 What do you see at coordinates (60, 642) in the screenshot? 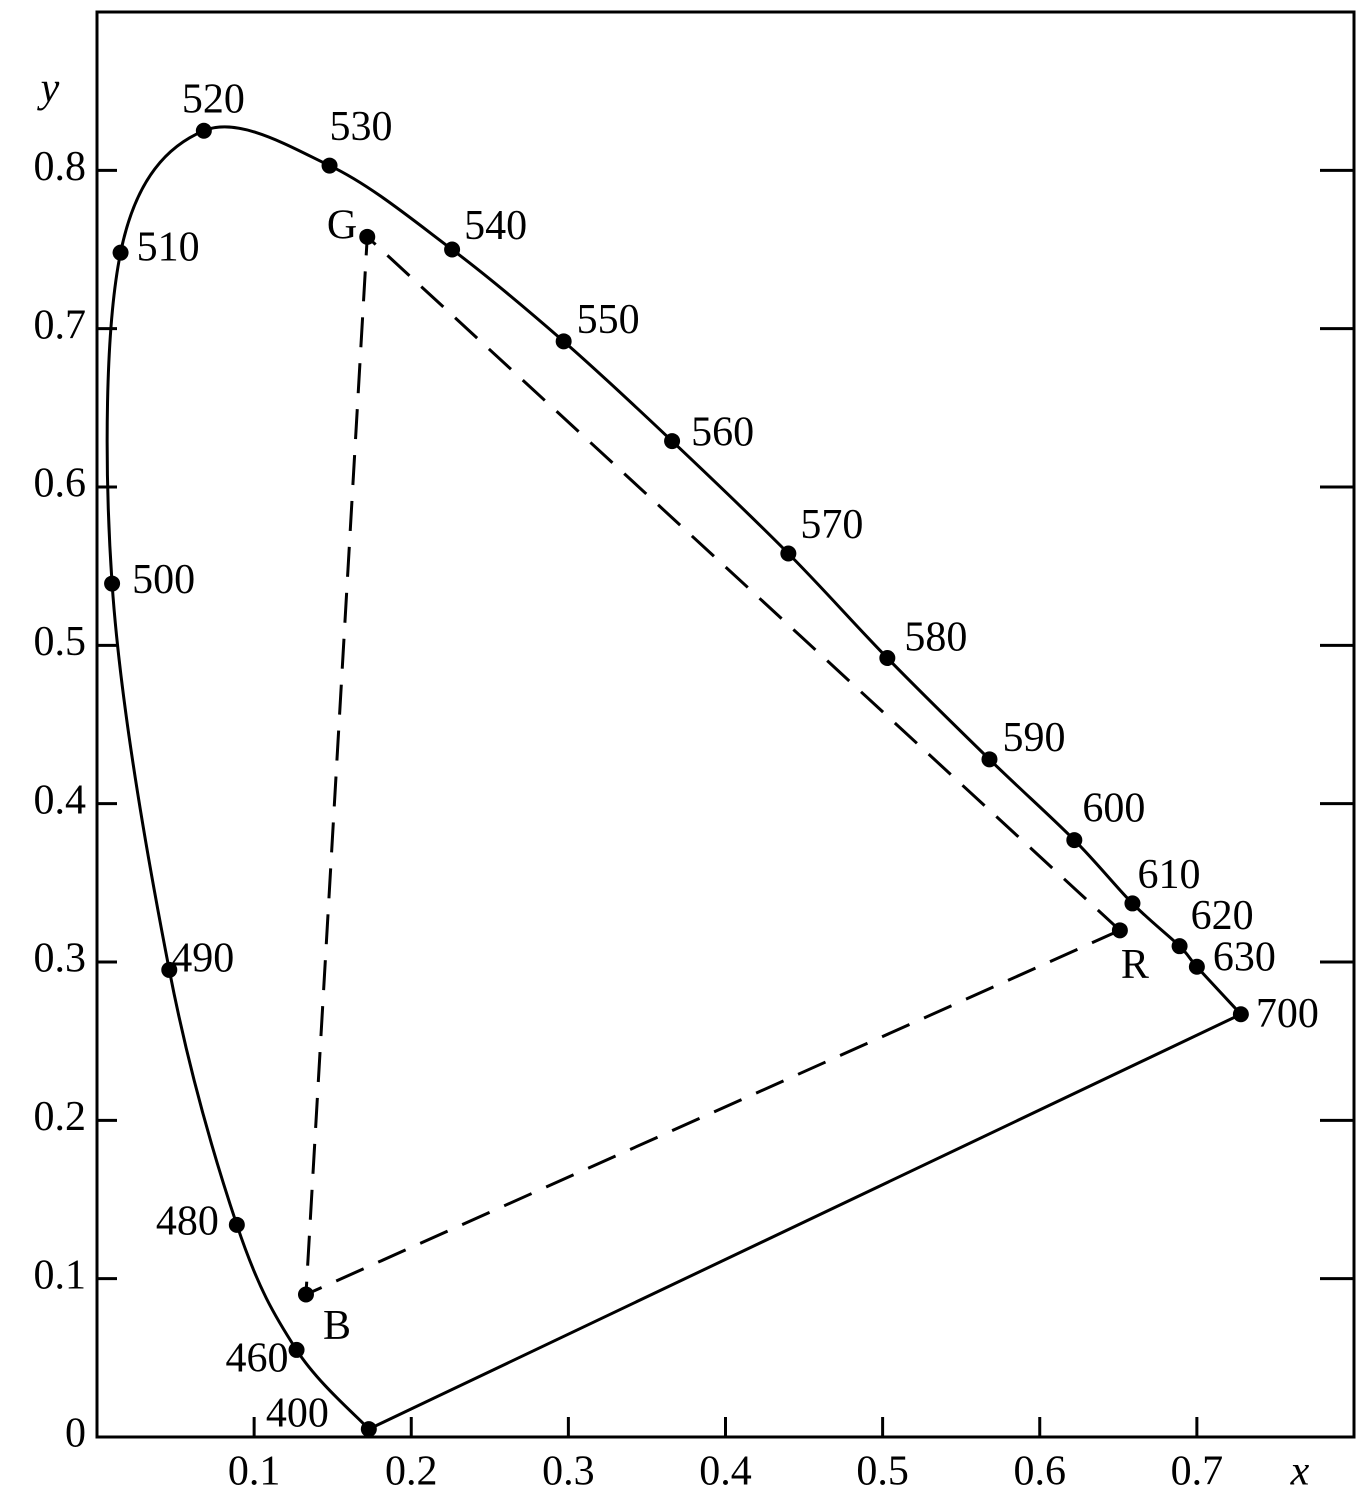
I see `y-tick-label: 0.5` at bounding box center [60, 642].